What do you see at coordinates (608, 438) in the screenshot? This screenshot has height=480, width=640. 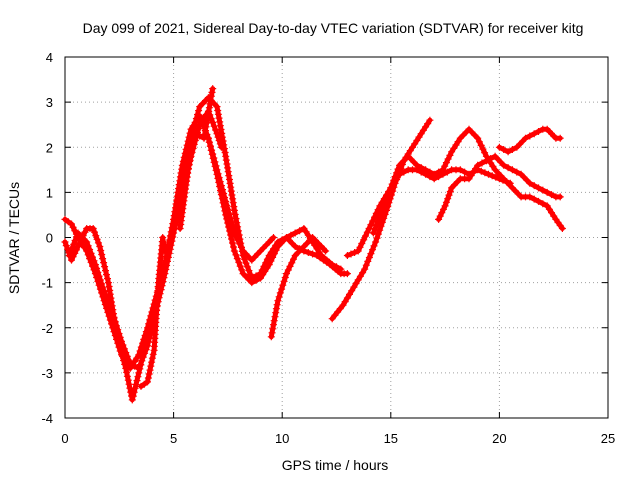 I see `x-tick-label: 25` at bounding box center [608, 438].